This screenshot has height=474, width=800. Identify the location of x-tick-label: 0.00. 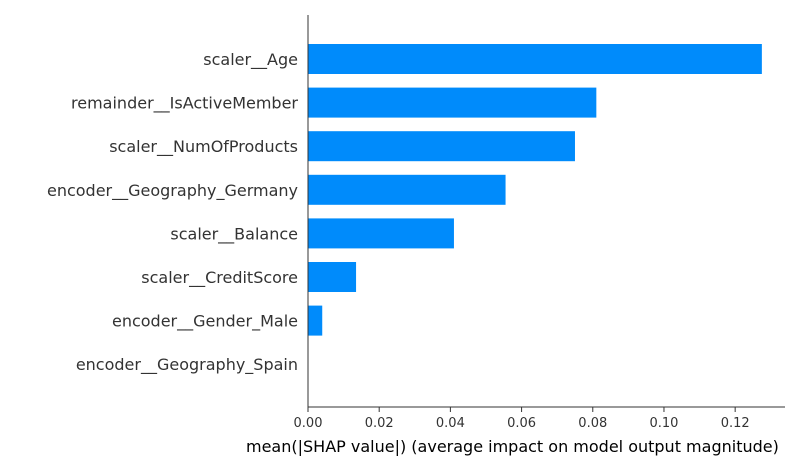
(308, 423).